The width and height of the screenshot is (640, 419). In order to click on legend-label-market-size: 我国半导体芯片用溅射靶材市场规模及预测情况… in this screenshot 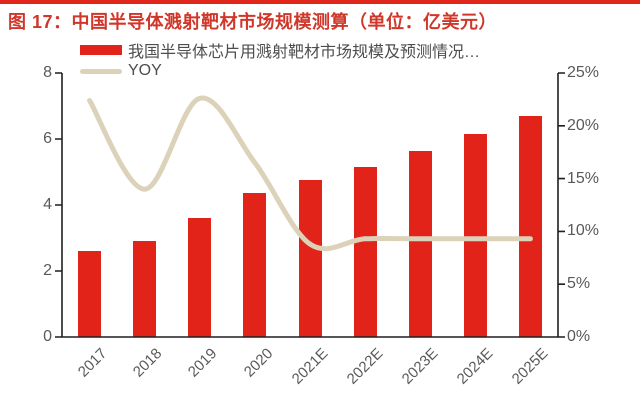, I will do `click(304, 52)`.